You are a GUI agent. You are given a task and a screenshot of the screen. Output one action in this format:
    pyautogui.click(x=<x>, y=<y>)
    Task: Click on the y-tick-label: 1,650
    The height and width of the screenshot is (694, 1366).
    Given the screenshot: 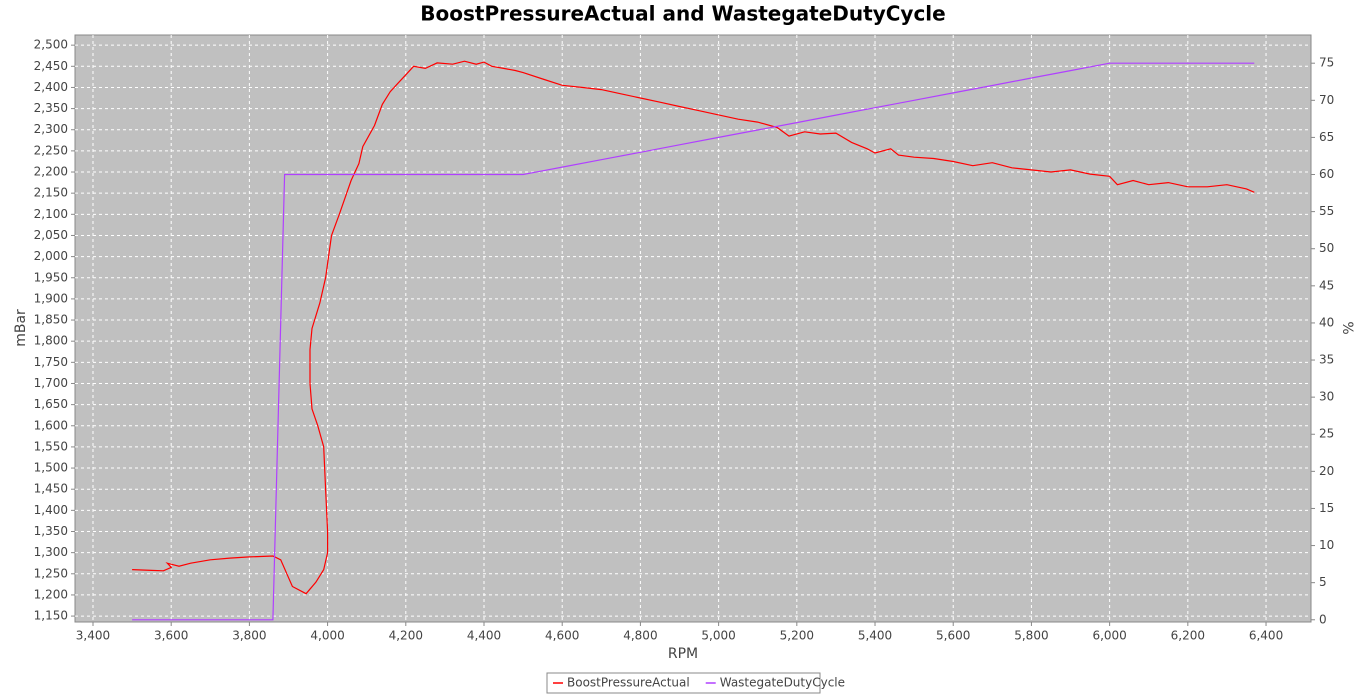 What is the action you would take?
    pyautogui.click(x=51, y=404)
    